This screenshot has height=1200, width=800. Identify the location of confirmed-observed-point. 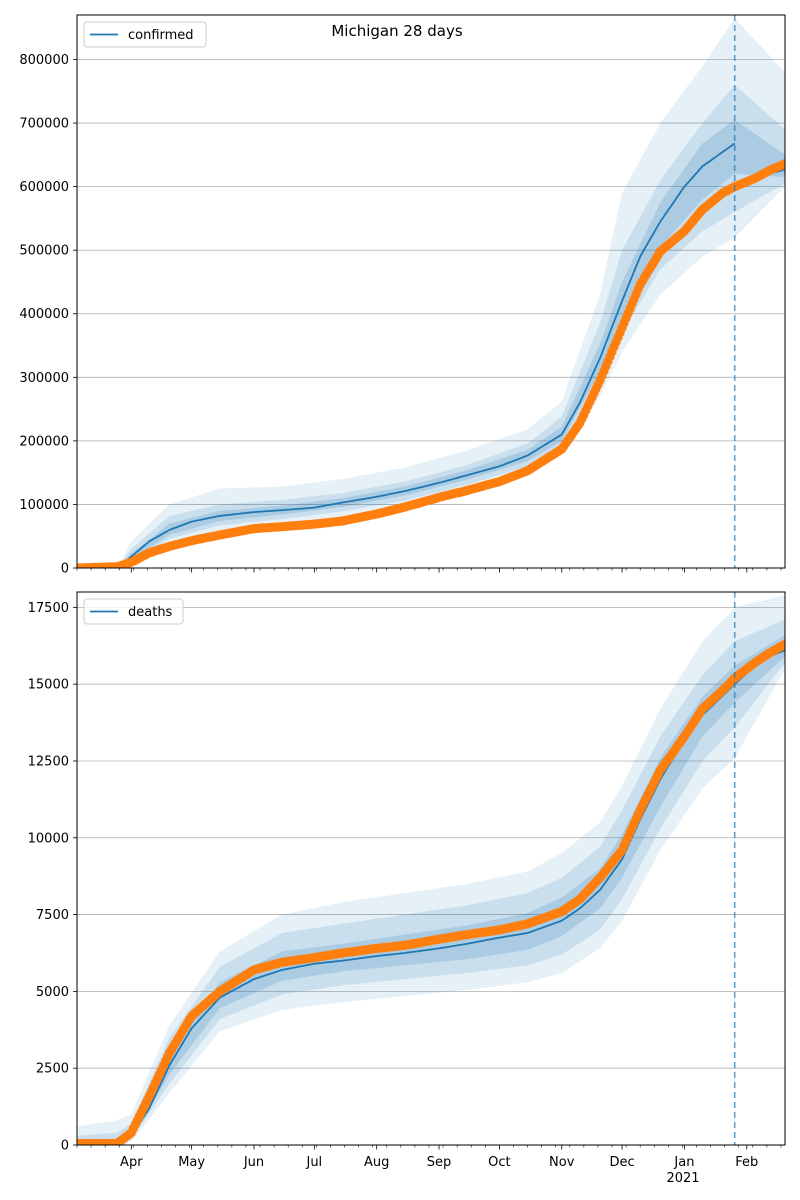
(782, 164).